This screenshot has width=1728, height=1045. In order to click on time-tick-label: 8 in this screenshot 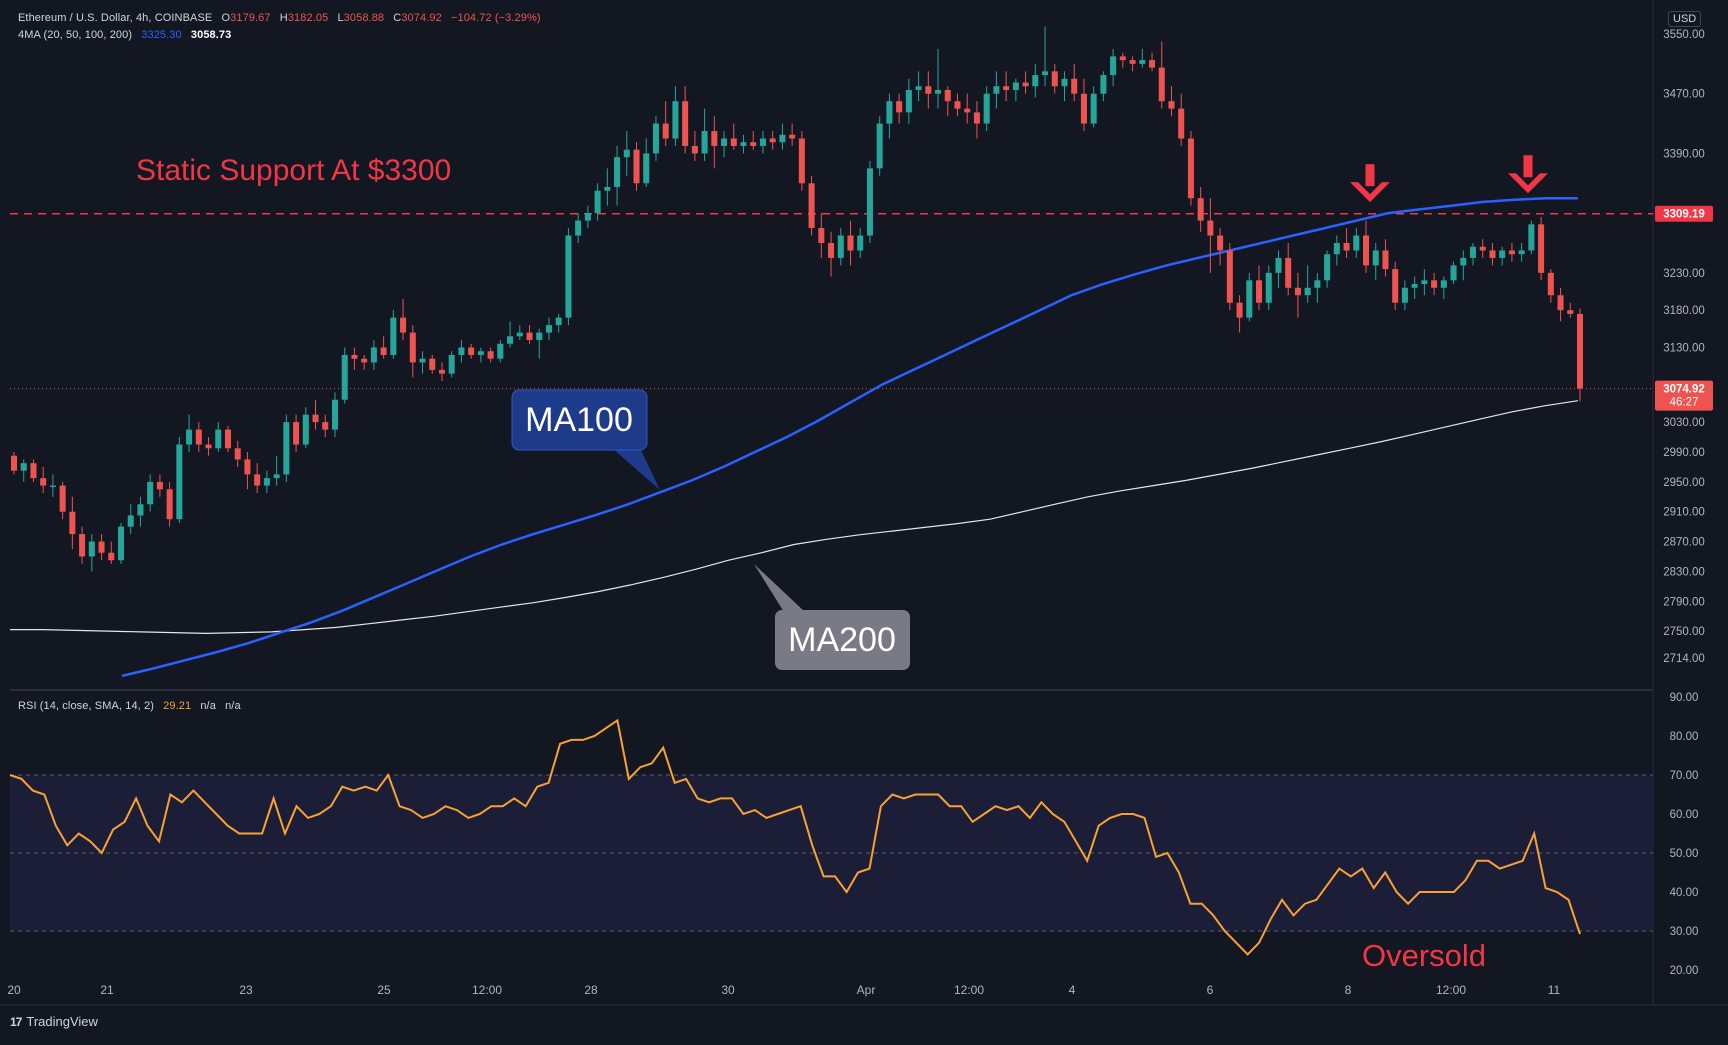, I will do `click(1348, 990)`.